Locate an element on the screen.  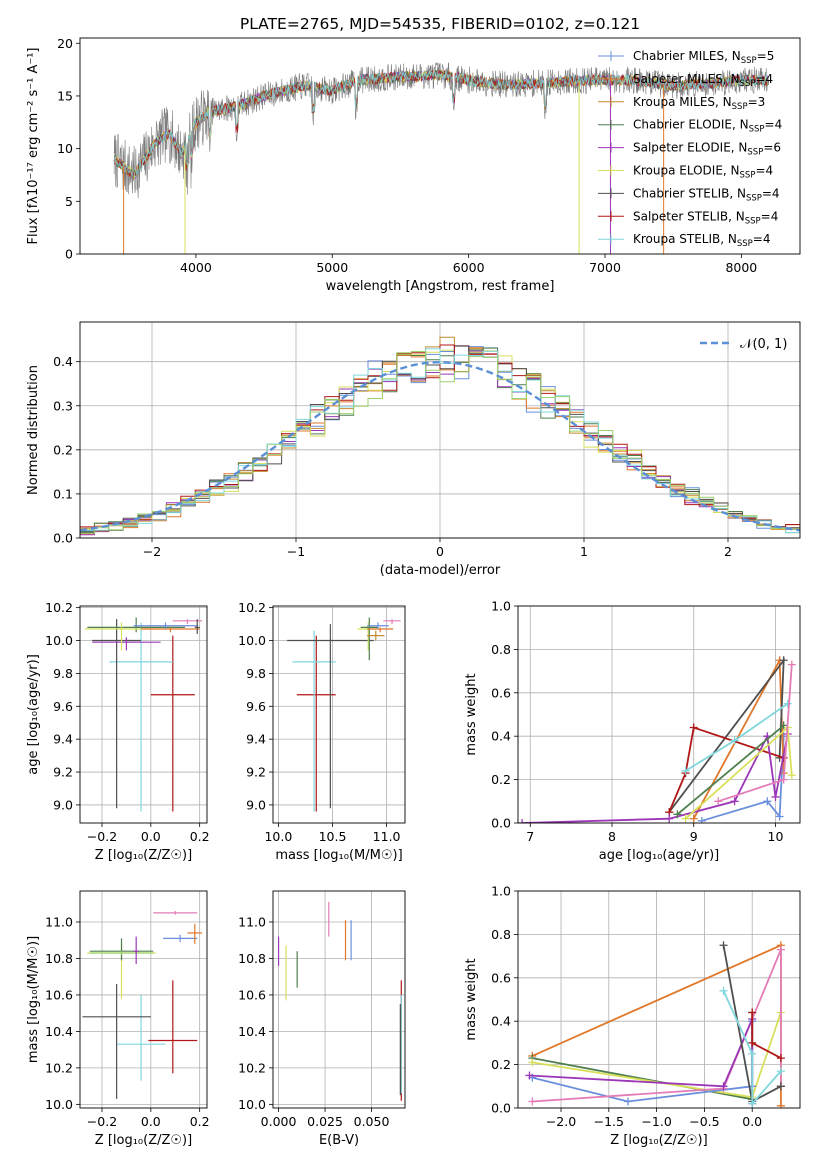
y-tick-label: 15 is located at coordinates (65, 95).